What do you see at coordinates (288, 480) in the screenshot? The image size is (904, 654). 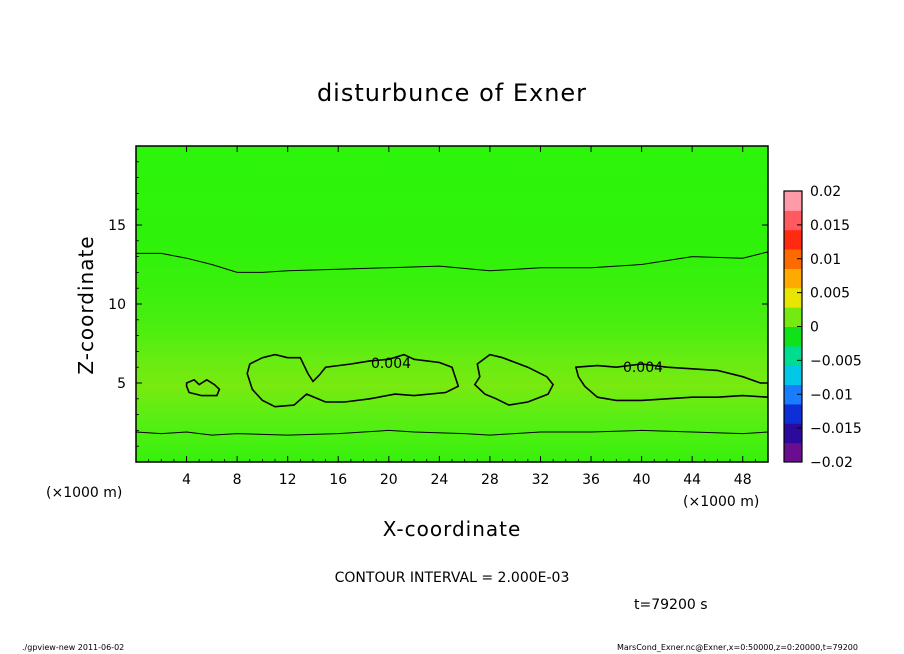 I see `x-tick-label: 12` at bounding box center [288, 480].